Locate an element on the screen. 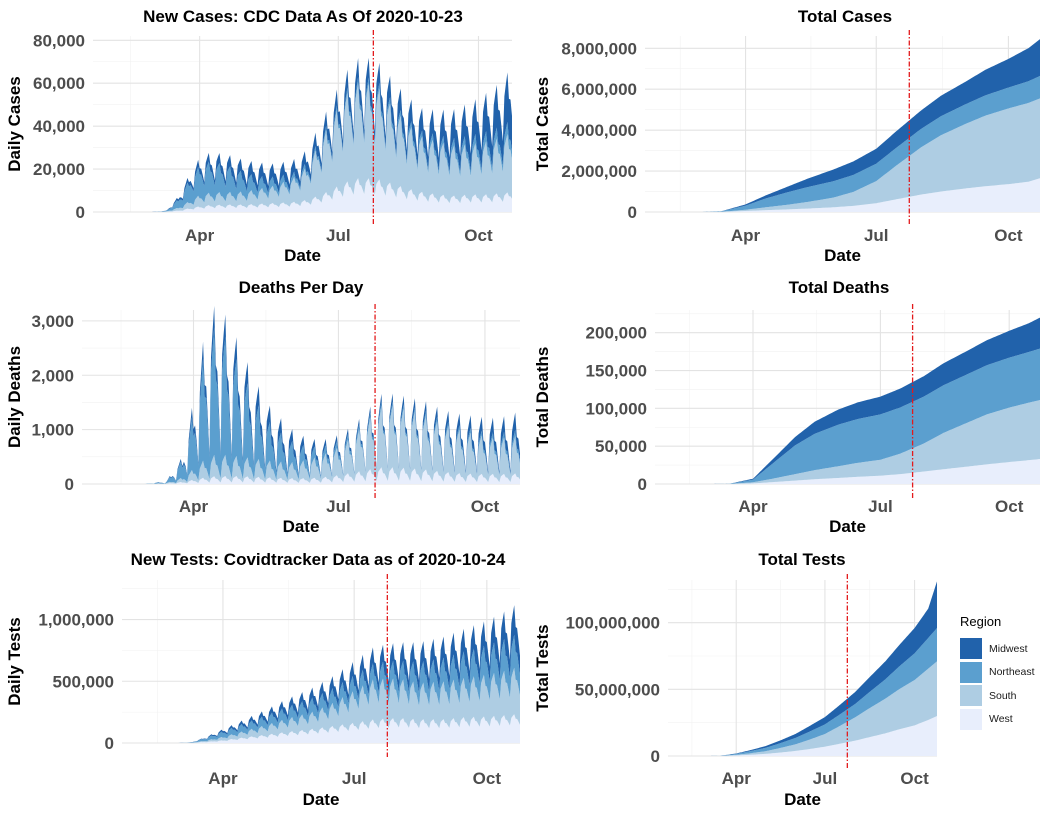 The height and width of the screenshot is (816, 1056). y-tick-label: 2,000,000 is located at coordinates (599, 171).